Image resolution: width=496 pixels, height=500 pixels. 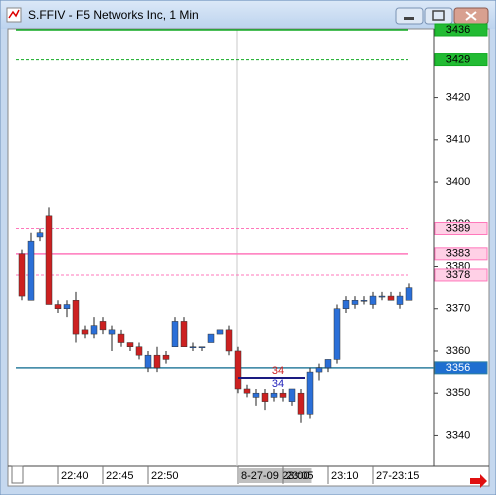 What do you see at coordinates (120, 476) in the screenshot?
I see `x-tick-label: 22:45` at bounding box center [120, 476].